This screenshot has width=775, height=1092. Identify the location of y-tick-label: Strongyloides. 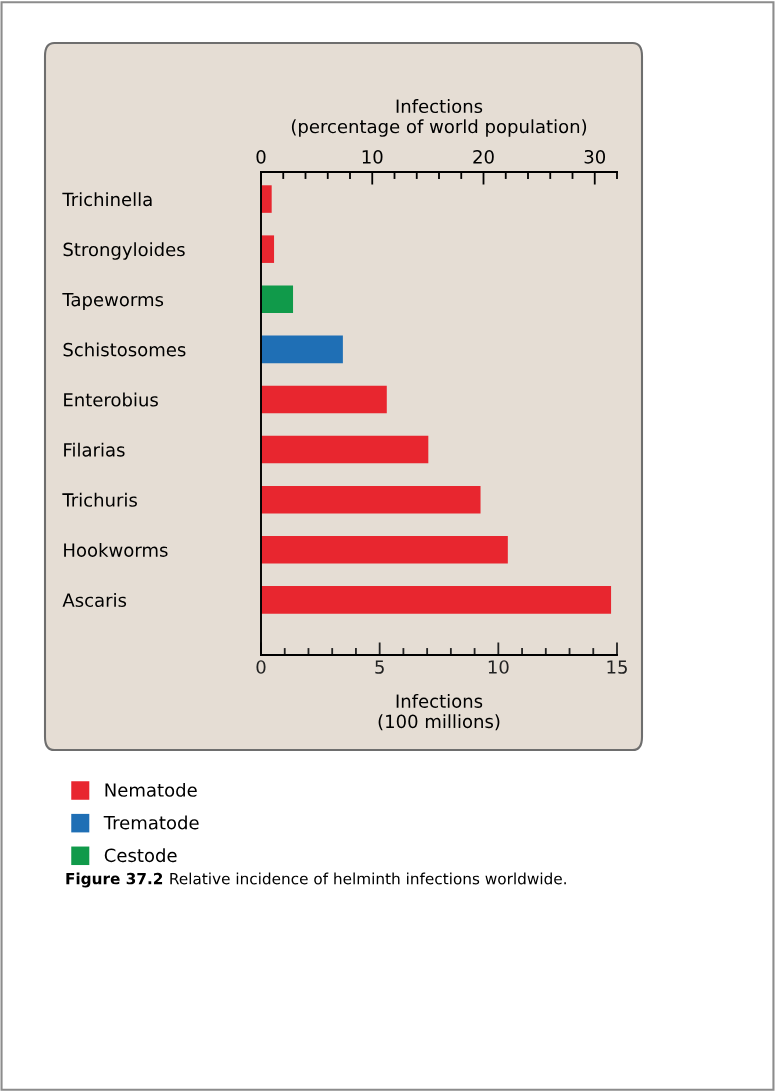
(124, 251).